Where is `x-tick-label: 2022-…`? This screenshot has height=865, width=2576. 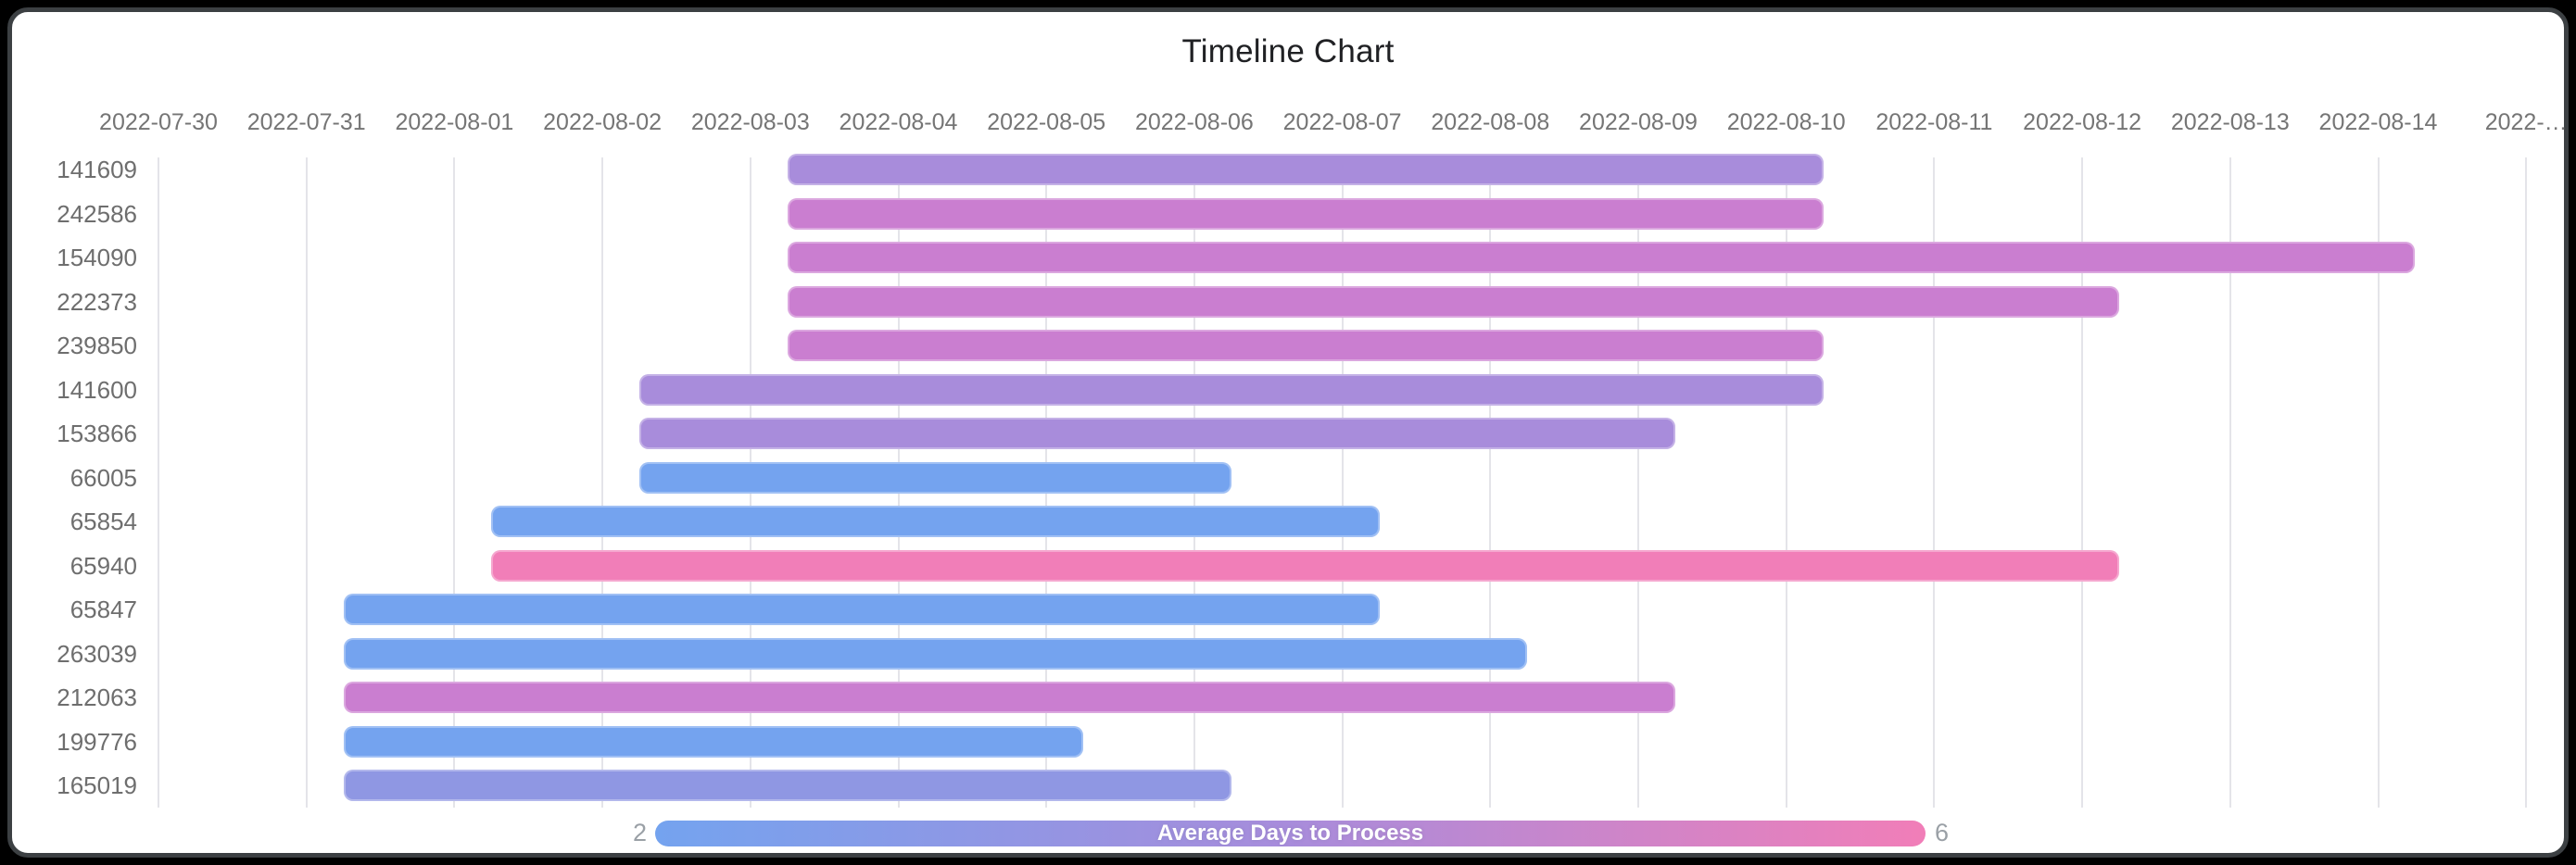
x-tick-label: 2022-… is located at coordinates (2526, 122).